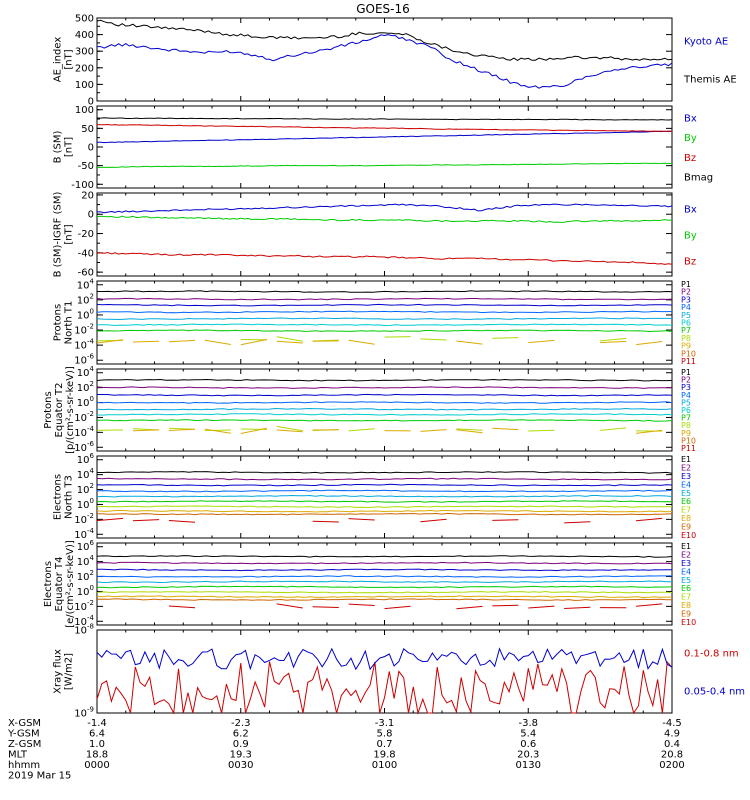 Image resolution: width=750 pixels, height=800 pixels. What do you see at coordinates (58, 146) in the screenshot?
I see `y-axis-label: B (SM)` at bounding box center [58, 146].